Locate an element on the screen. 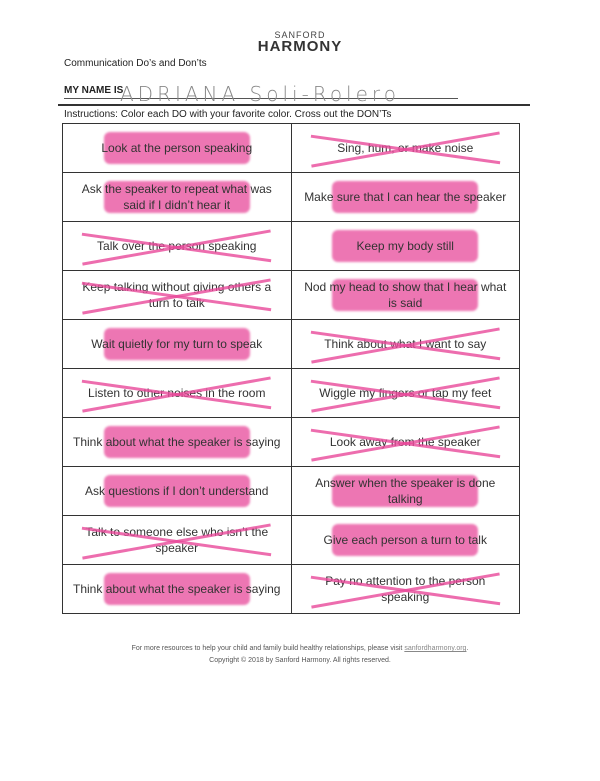 The height and width of the screenshot is (781, 600). divider is located at coordinates (294, 105).